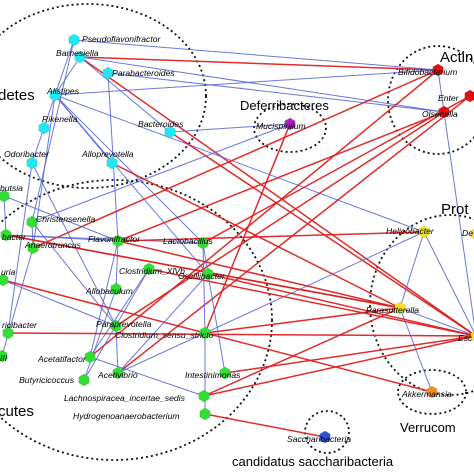 The height and width of the screenshot is (474, 474). Describe the element at coordinates (116, 289) in the screenshot. I see `node-allobaculum` at that location.